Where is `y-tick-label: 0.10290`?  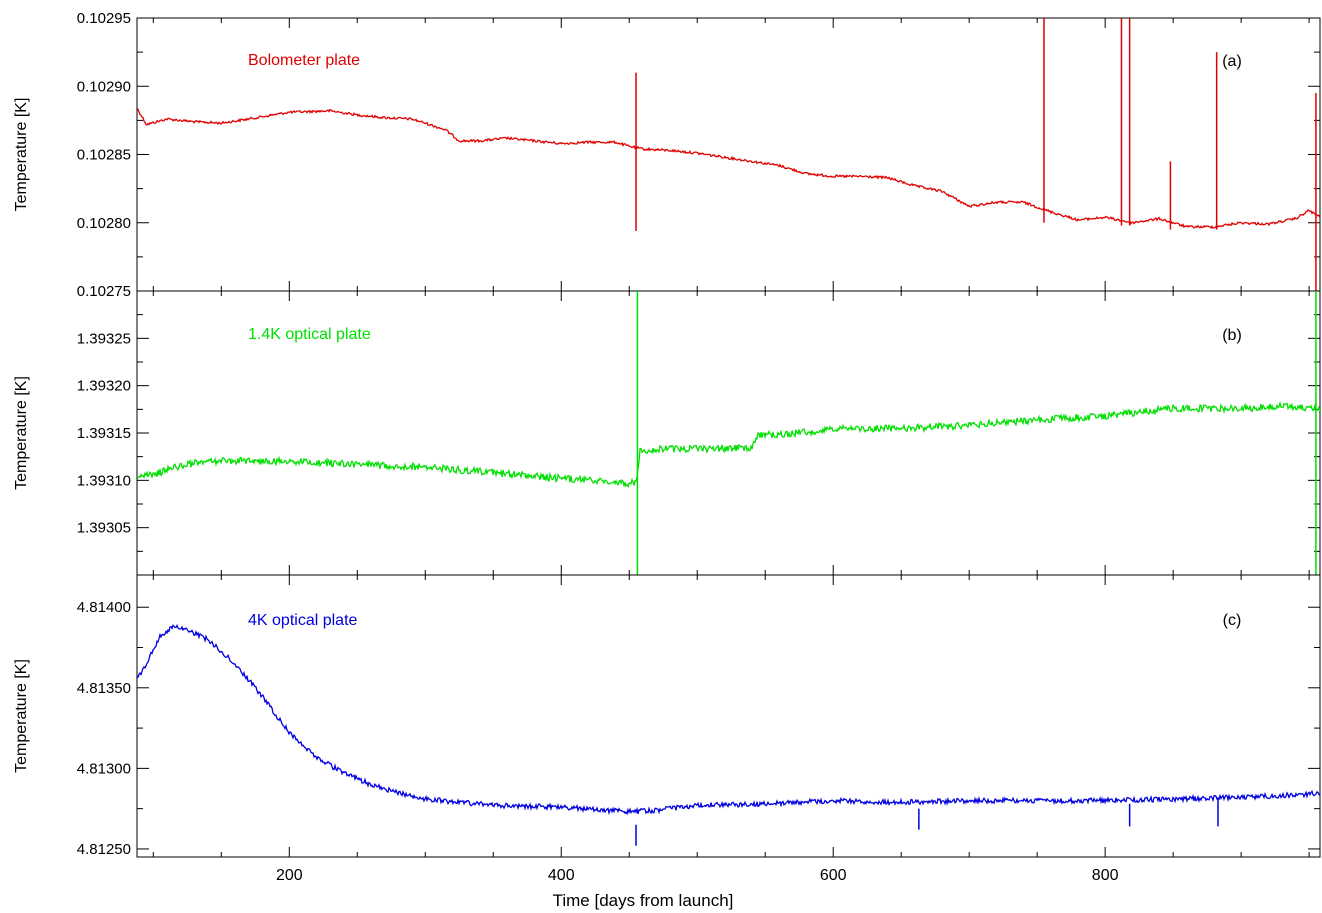
y-tick-label: 0.10290 is located at coordinates (104, 86).